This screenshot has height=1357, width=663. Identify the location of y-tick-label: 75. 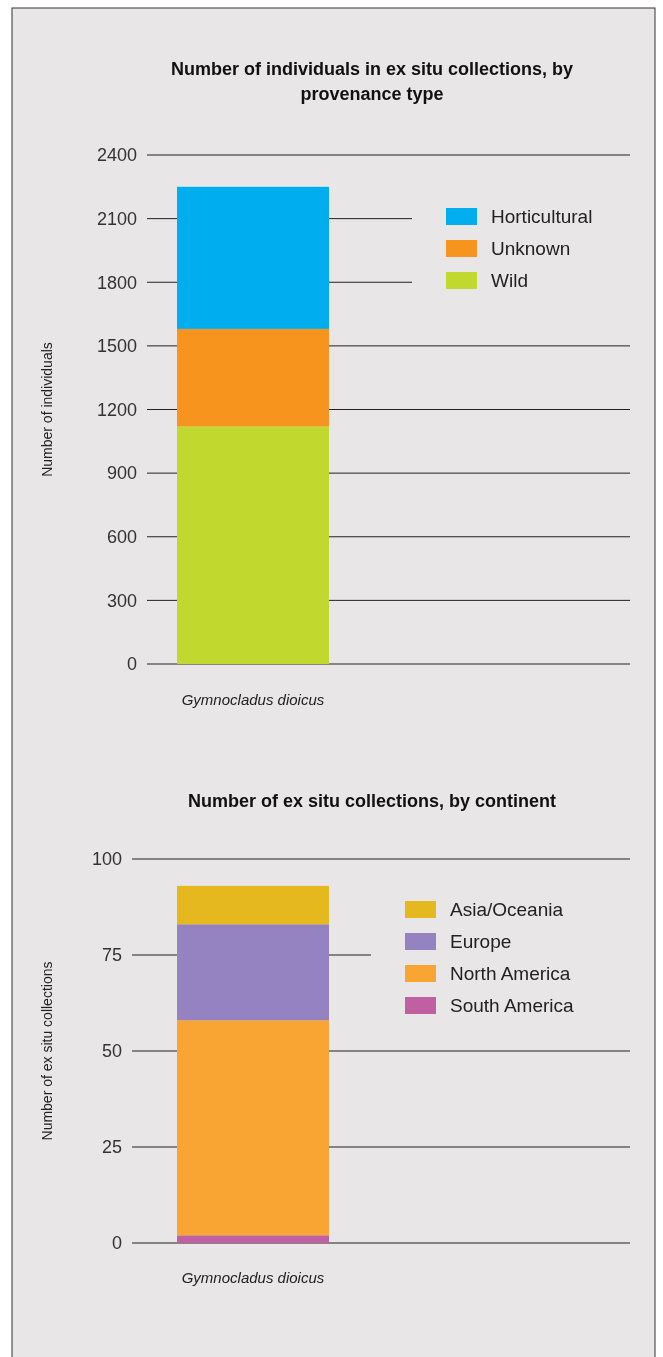
(111, 955).